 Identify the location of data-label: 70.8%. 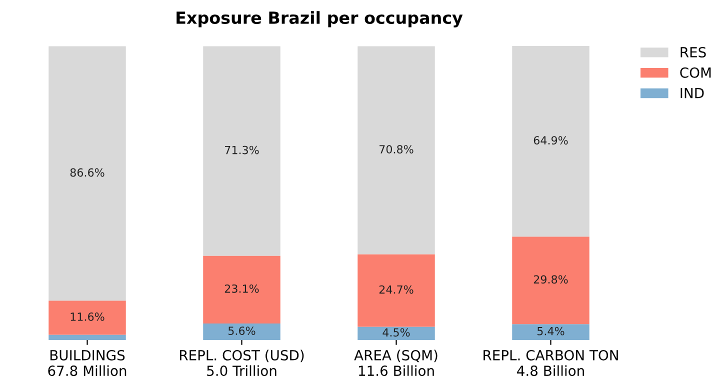
(397, 149).